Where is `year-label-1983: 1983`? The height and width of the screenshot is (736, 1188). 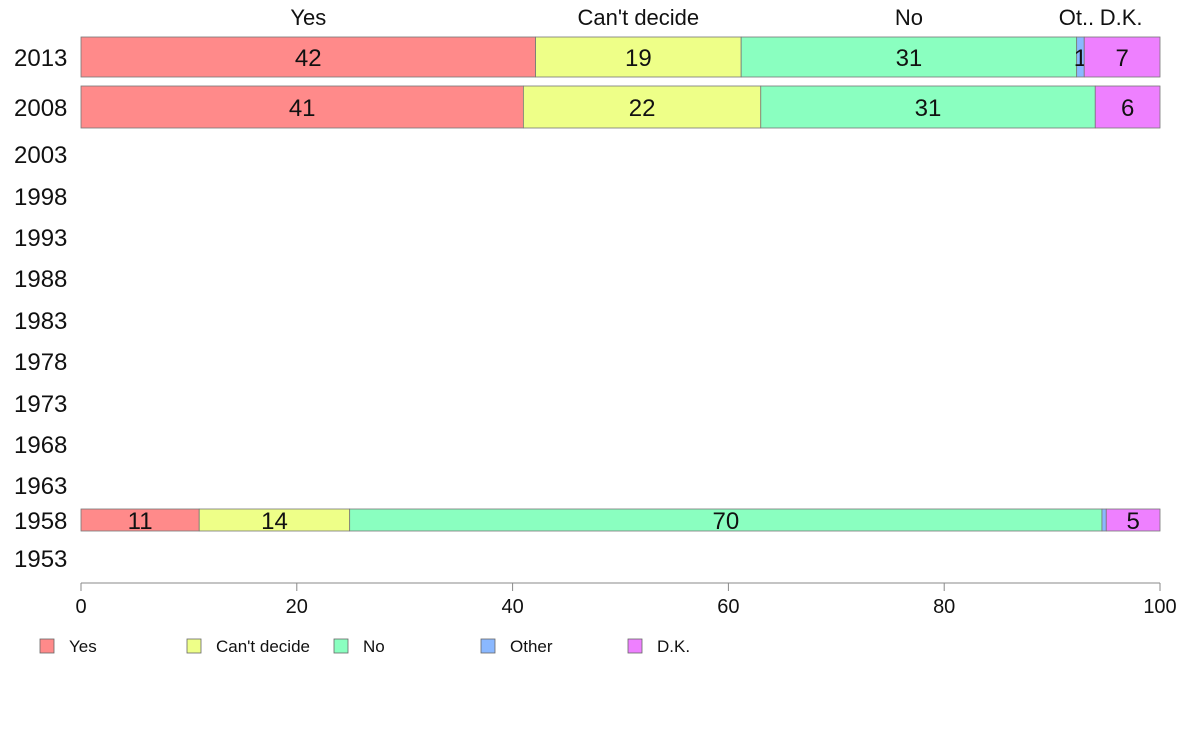 year-label-1983: 1983 is located at coordinates (40, 321).